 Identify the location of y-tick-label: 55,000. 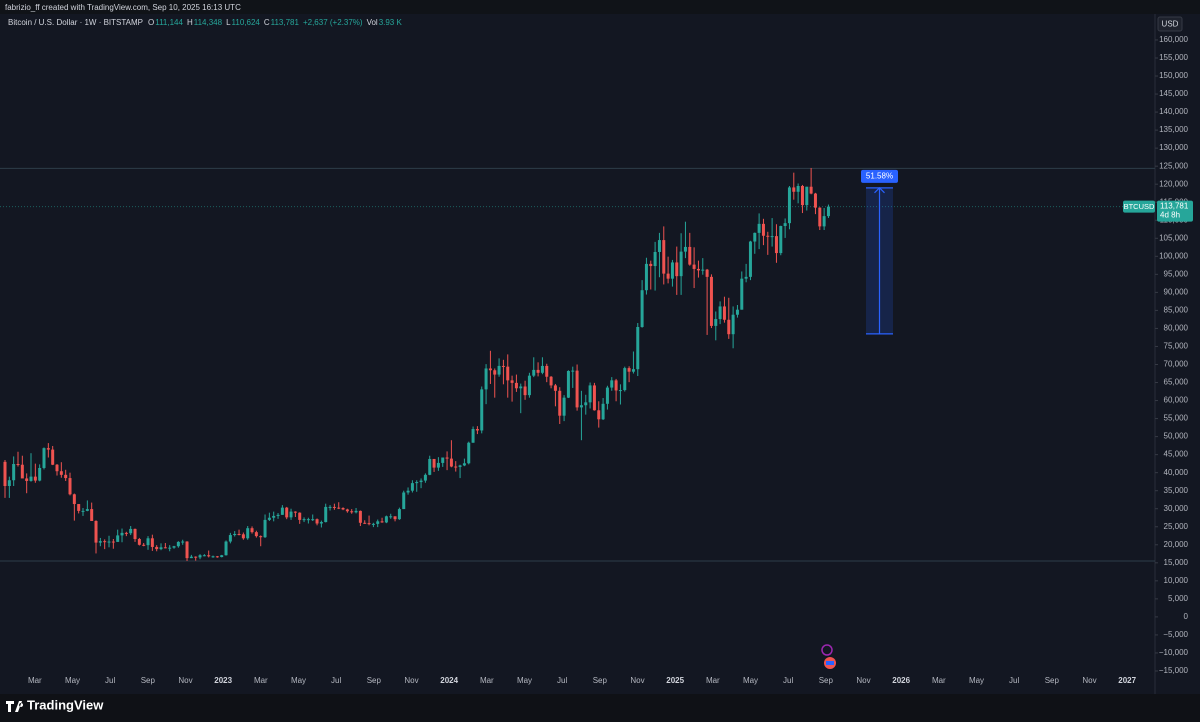
(1176, 418).